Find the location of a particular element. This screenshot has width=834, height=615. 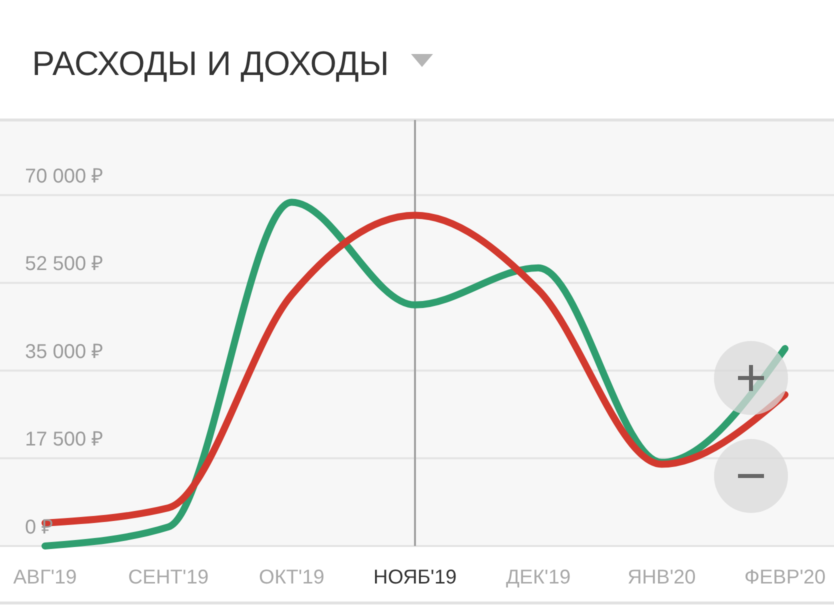

x-tick-label: ЯНВ'20 is located at coordinates (662, 577).